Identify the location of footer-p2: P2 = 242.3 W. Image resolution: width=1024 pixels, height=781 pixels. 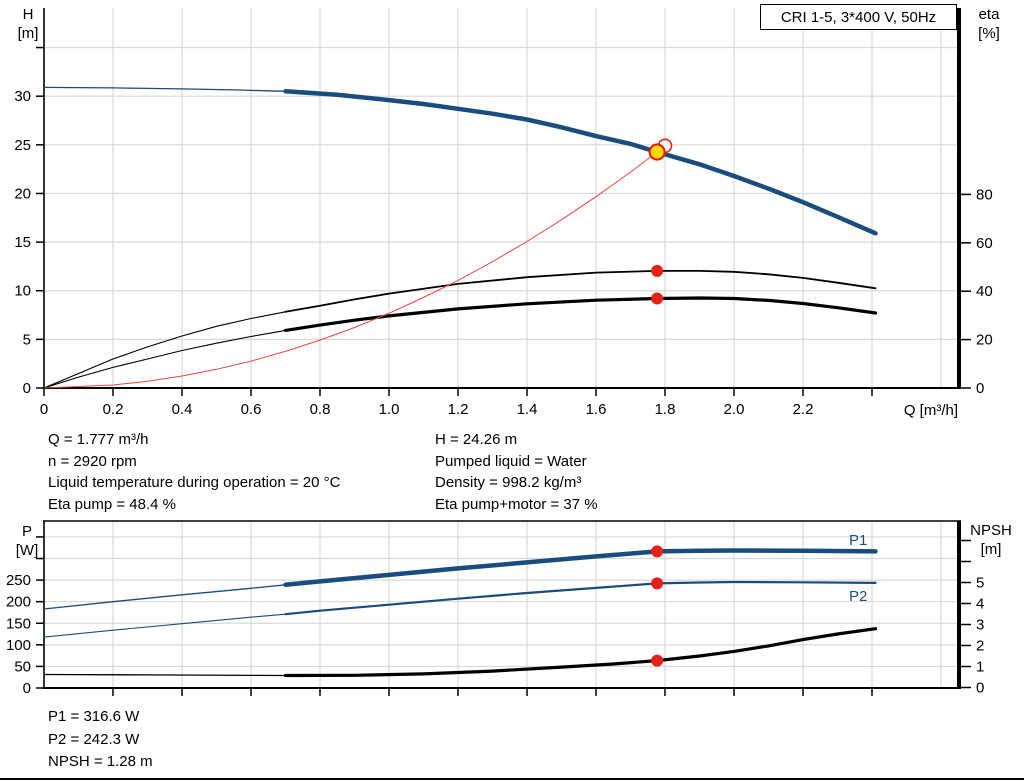
(94, 739).